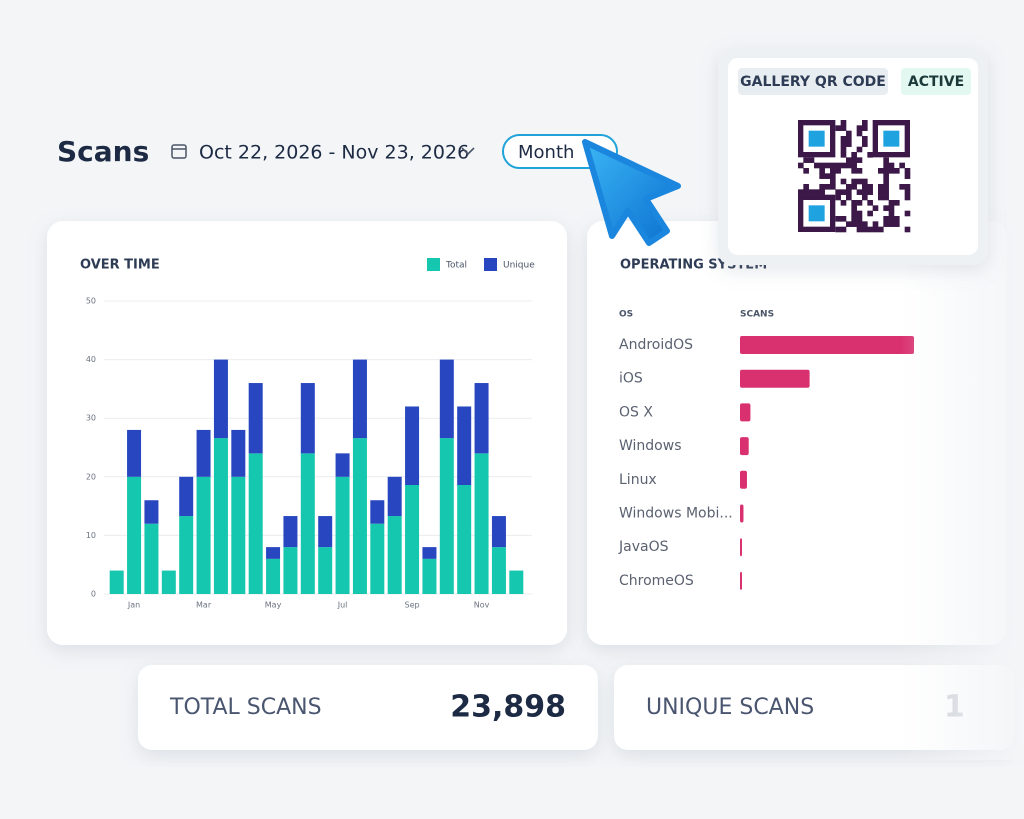 This screenshot has width=1024, height=819. I want to click on x-tick-label: May, so click(273, 605).